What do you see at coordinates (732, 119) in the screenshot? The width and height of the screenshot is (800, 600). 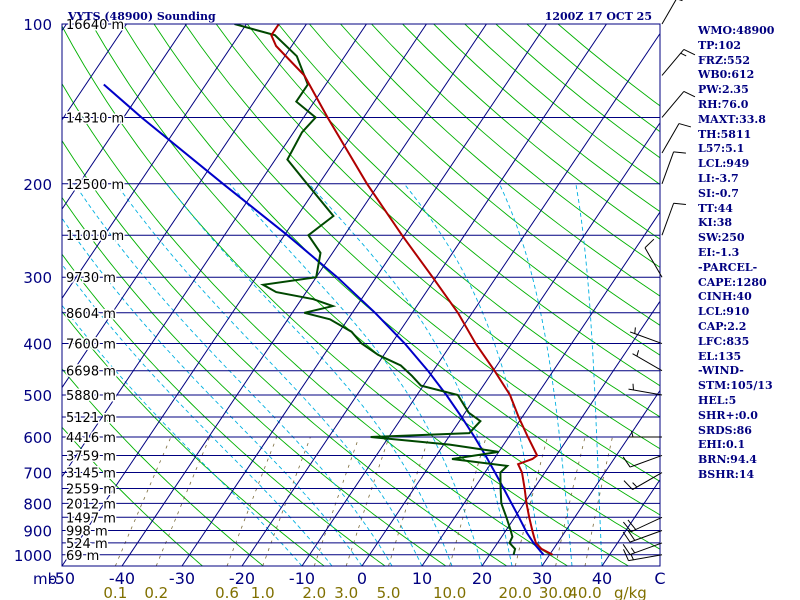 I see `index-item: MAXT:33.8` at bounding box center [732, 119].